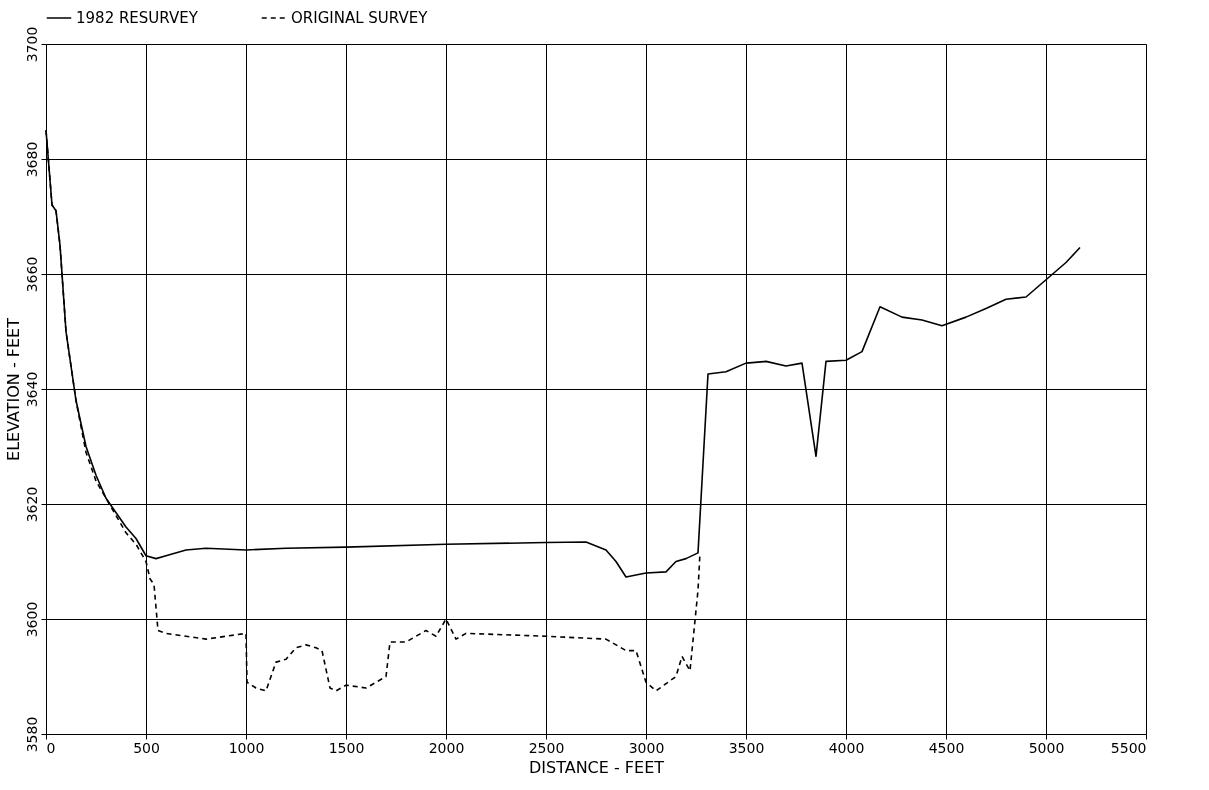  I want to click on x-tick-label: 3000, so click(646, 747).